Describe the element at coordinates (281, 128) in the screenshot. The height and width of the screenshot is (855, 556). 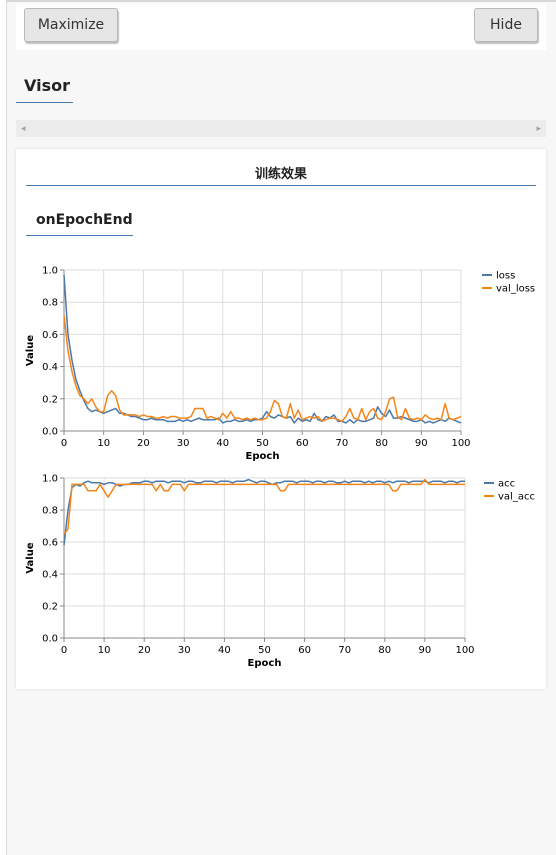
I see `horizontal-scrollbar: ◂ ▸` at that location.